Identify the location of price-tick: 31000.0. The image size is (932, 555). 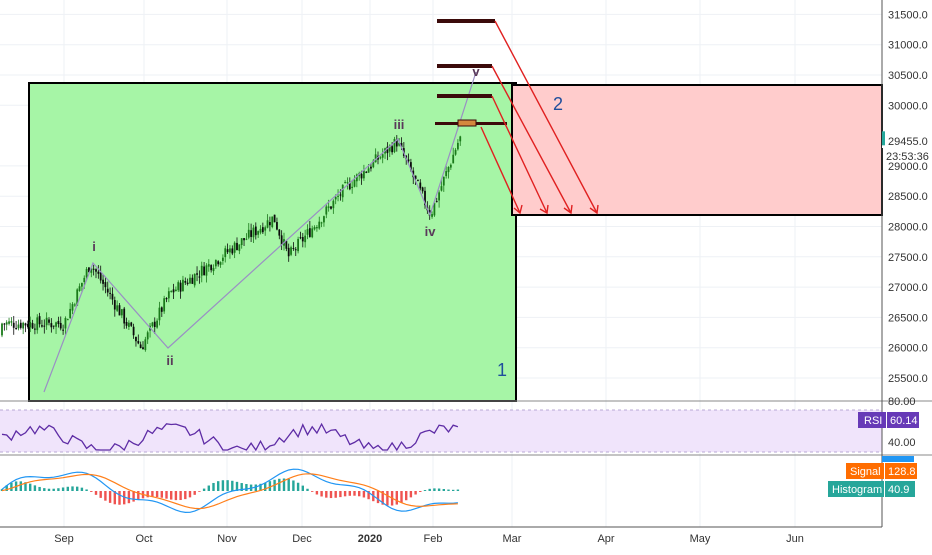
(908, 46).